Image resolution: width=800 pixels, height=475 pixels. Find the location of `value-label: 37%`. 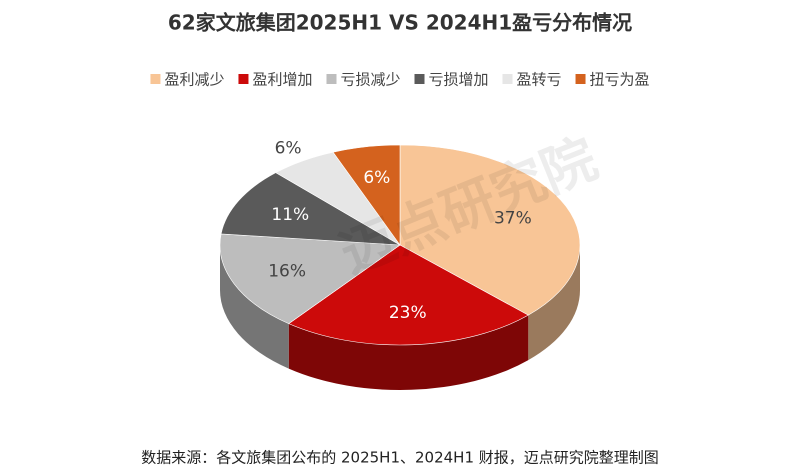

value-label: 37% is located at coordinates (513, 219).